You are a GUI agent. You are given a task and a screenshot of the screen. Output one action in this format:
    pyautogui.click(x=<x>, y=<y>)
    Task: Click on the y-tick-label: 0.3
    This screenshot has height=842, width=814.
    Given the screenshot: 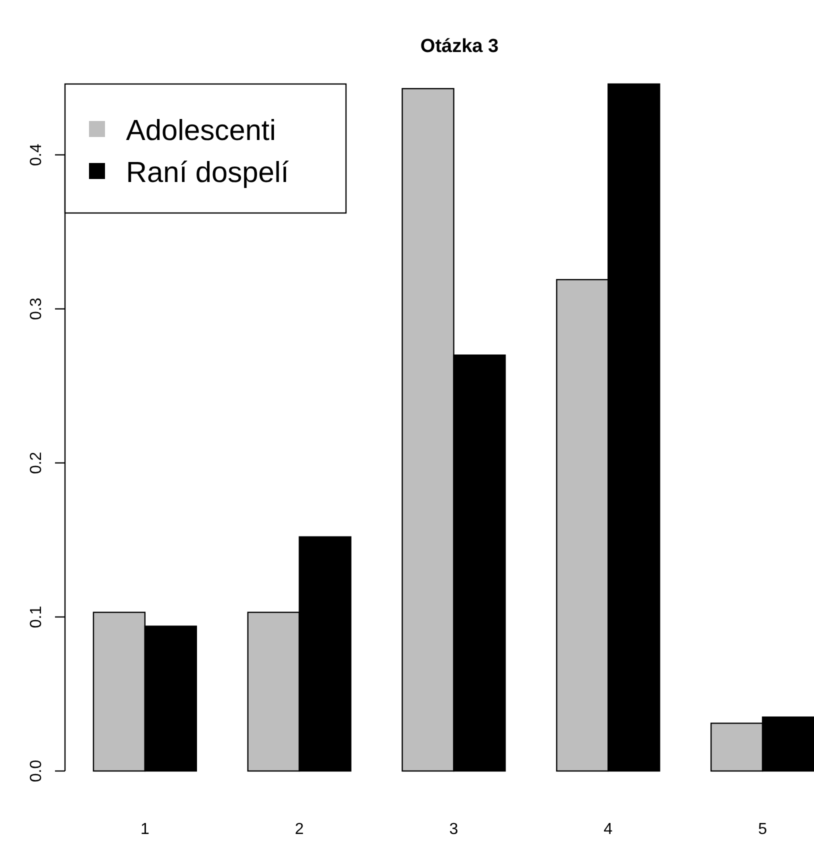 What is the action you would take?
    pyautogui.click(x=36, y=309)
    